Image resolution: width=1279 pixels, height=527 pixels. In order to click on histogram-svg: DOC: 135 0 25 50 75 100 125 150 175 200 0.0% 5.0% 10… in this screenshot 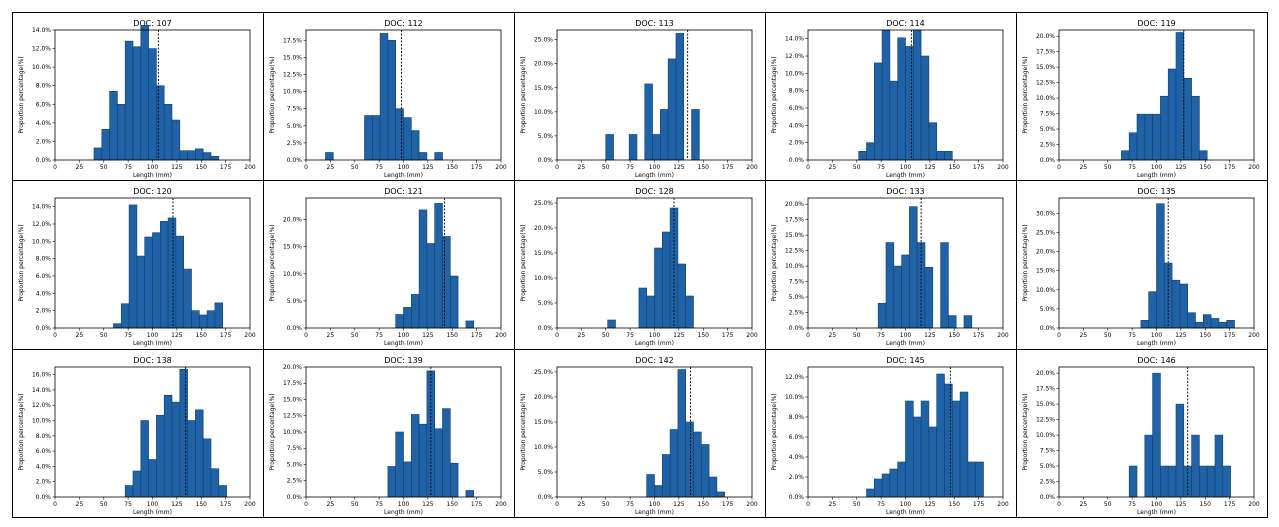, I will do `click(1141, 267)`.